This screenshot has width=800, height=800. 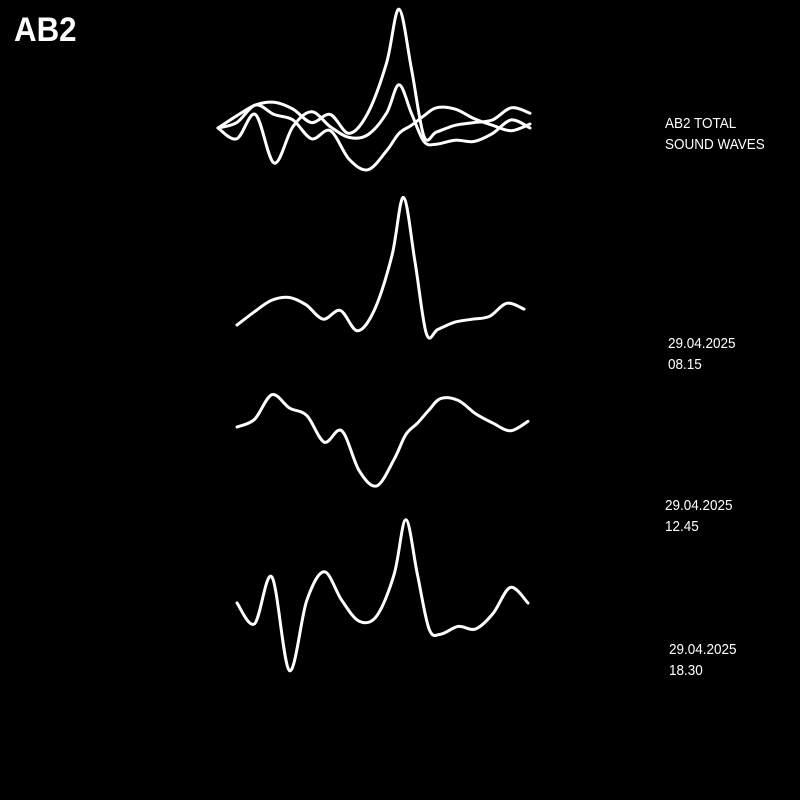 What do you see at coordinates (703, 649) in the screenshot?
I see `wave-3-date: 29.04.2025` at bounding box center [703, 649].